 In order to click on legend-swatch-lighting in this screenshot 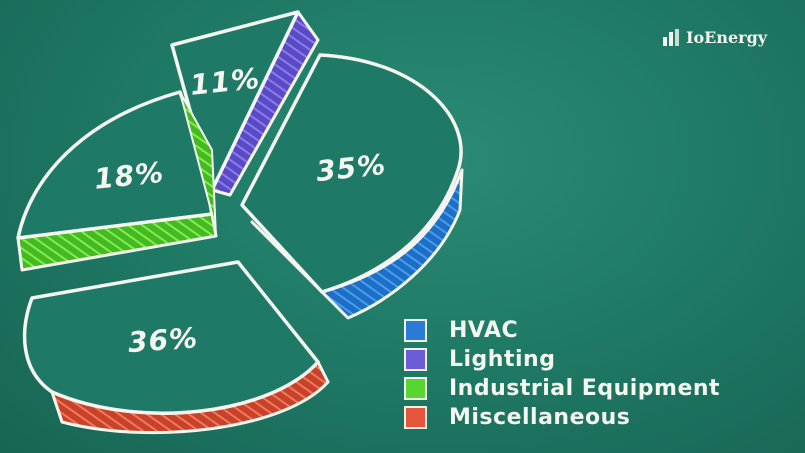, I will do `click(415, 359)`.